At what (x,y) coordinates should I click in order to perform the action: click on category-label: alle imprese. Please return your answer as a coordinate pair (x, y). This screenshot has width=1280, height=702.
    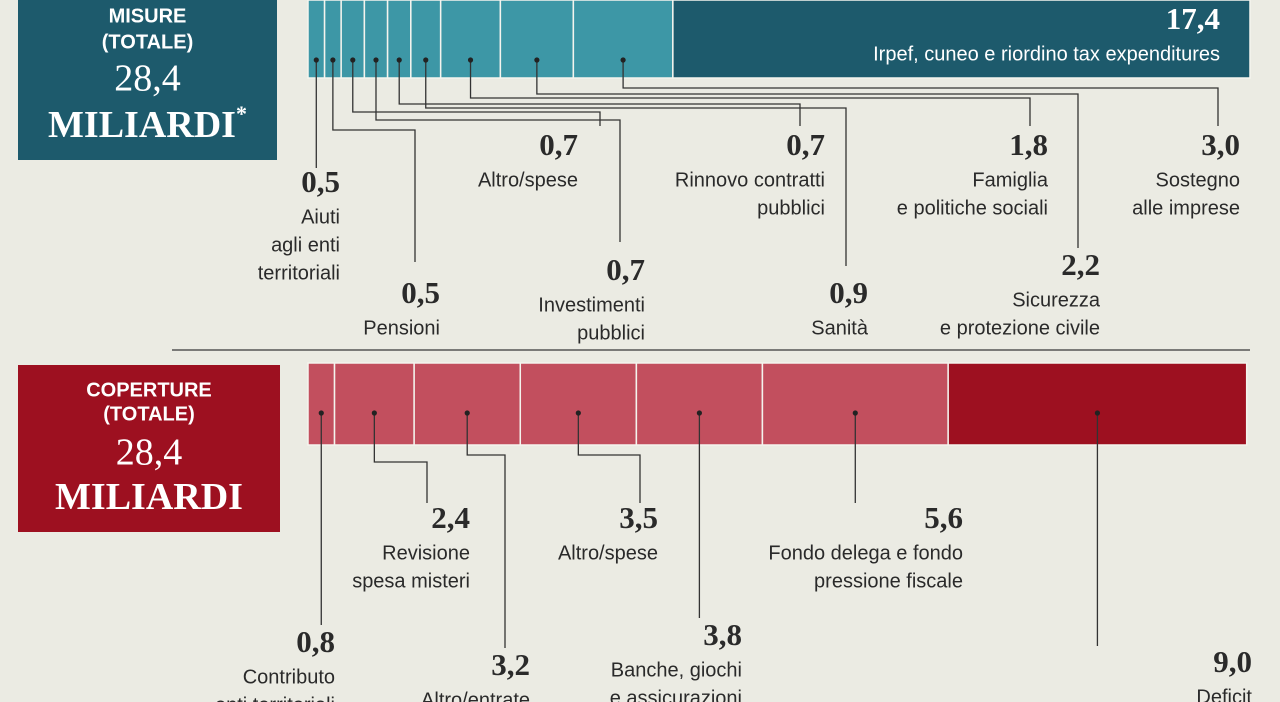
    Looking at the image, I should click on (1186, 208).